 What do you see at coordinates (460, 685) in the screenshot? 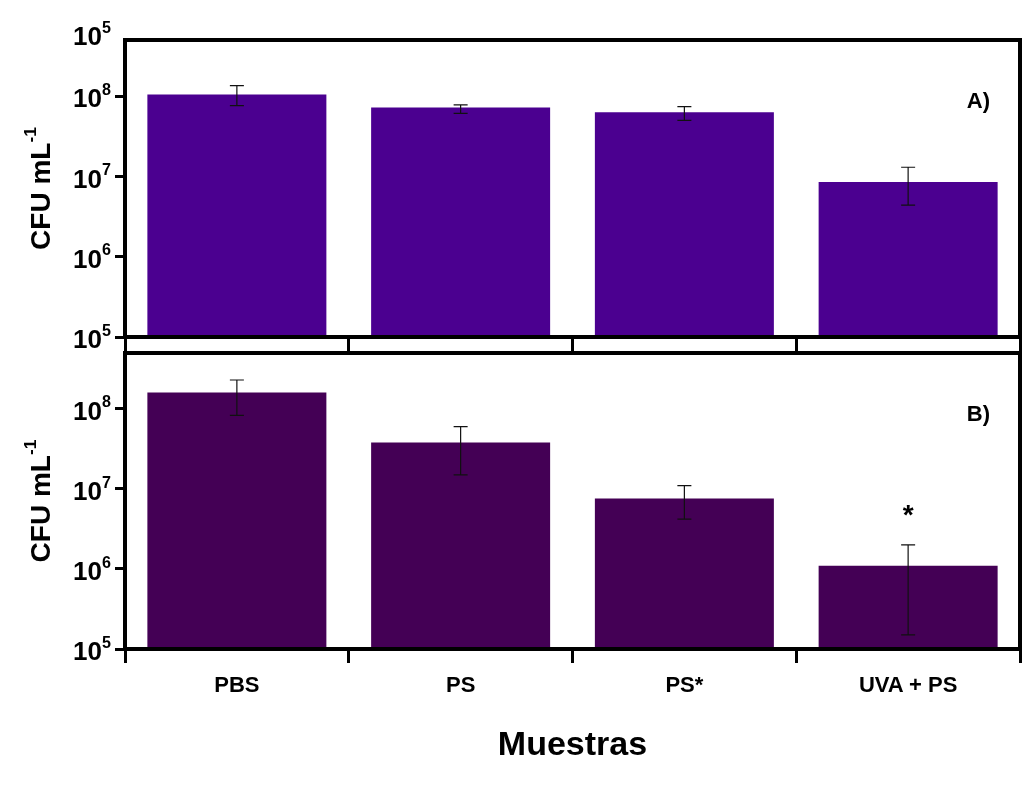
I see `x-tick-label: PS` at bounding box center [460, 685].